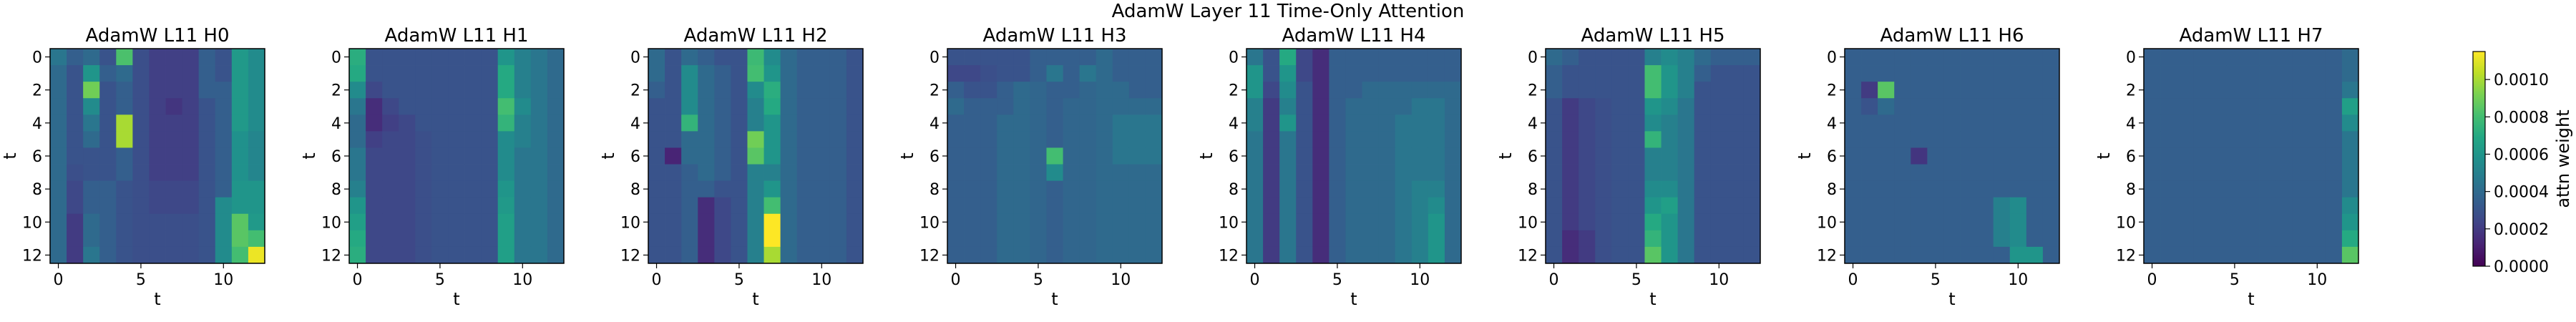  What do you see at coordinates (336, 124) in the screenshot?
I see `y-tick-label: 4` at bounding box center [336, 124].